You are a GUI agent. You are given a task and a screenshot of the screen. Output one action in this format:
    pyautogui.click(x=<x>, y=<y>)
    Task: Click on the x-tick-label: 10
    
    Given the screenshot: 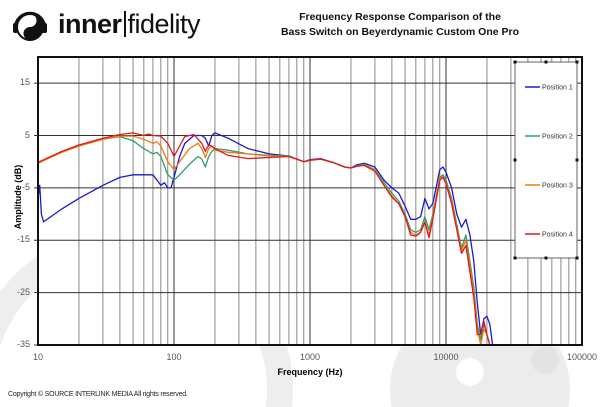 What is the action you would take?
    pyautogui.click(x=37, y=357)
    